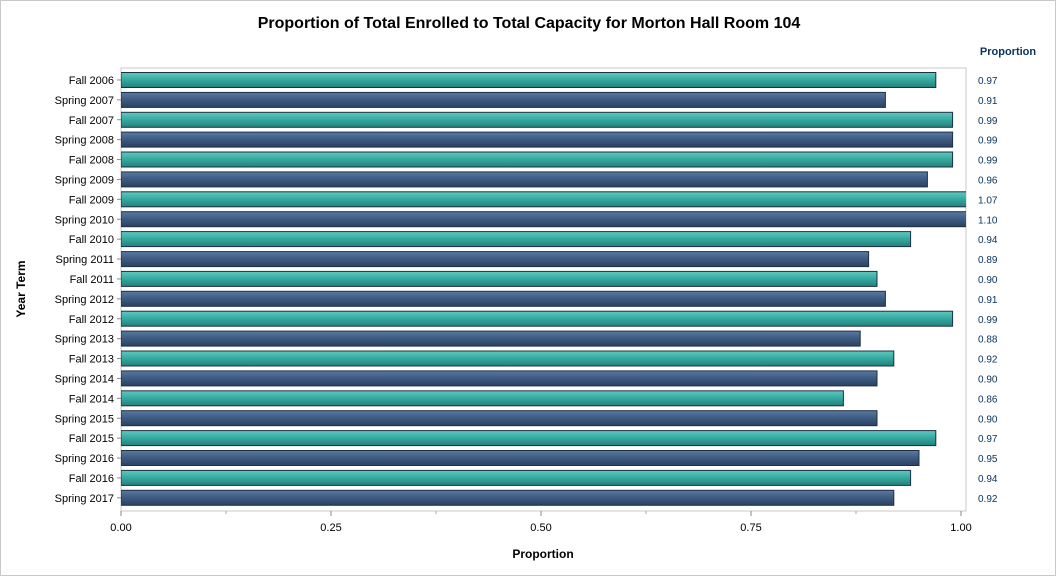 The width and height of the screenshot is (1056, 577). I want to click on category-label: Fall 2015, so click(91, 439).